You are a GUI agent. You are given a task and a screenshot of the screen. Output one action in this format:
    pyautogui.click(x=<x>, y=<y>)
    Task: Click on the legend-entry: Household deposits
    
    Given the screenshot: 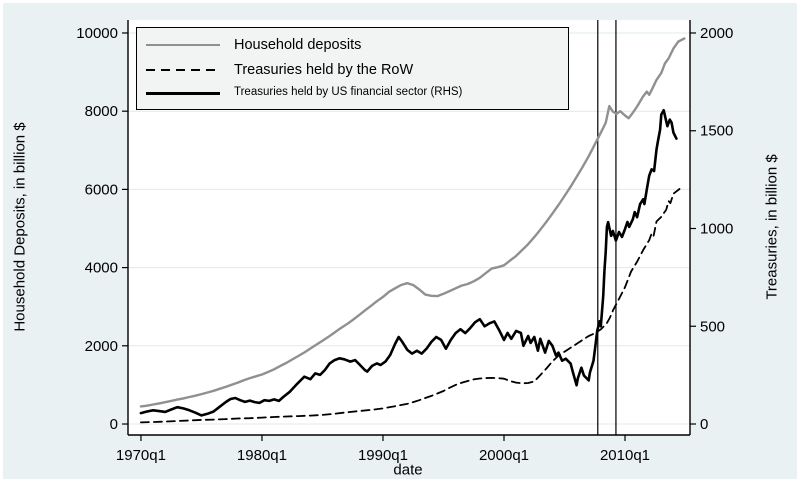 What is the action you would take?
    pyautogui.click(x=352, y=45)
    